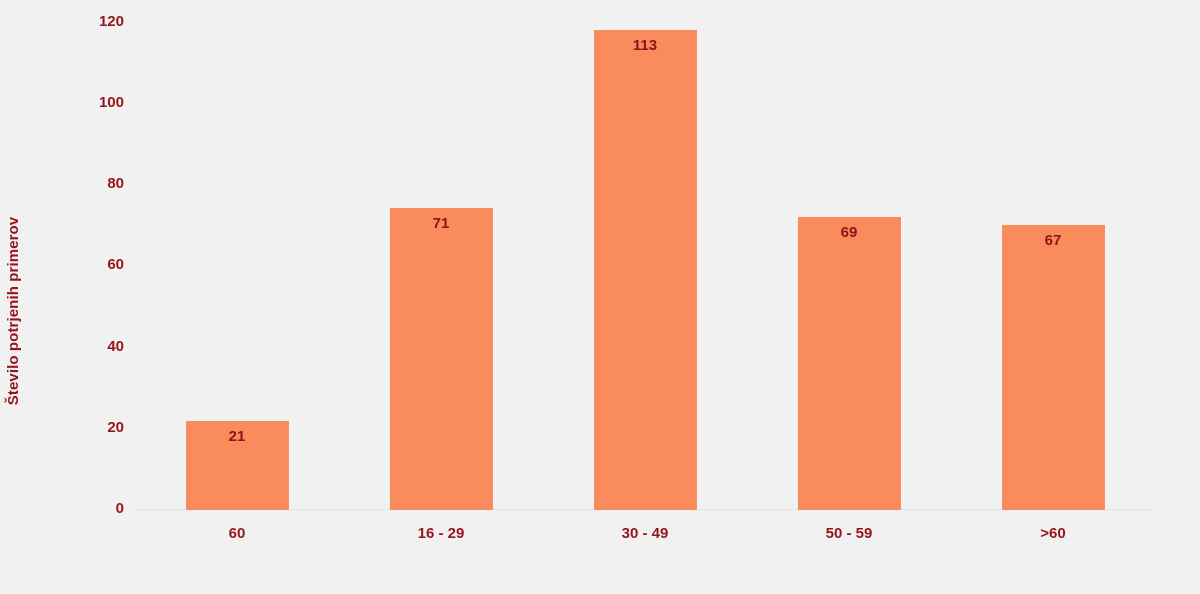 Image resolution: width=1200 pixels, height=594 pixels. What do you see at coordinates (645, 533) in the screenshot?
I see `x-axis-label: 30 - 49` at bounding box center [645, 533].